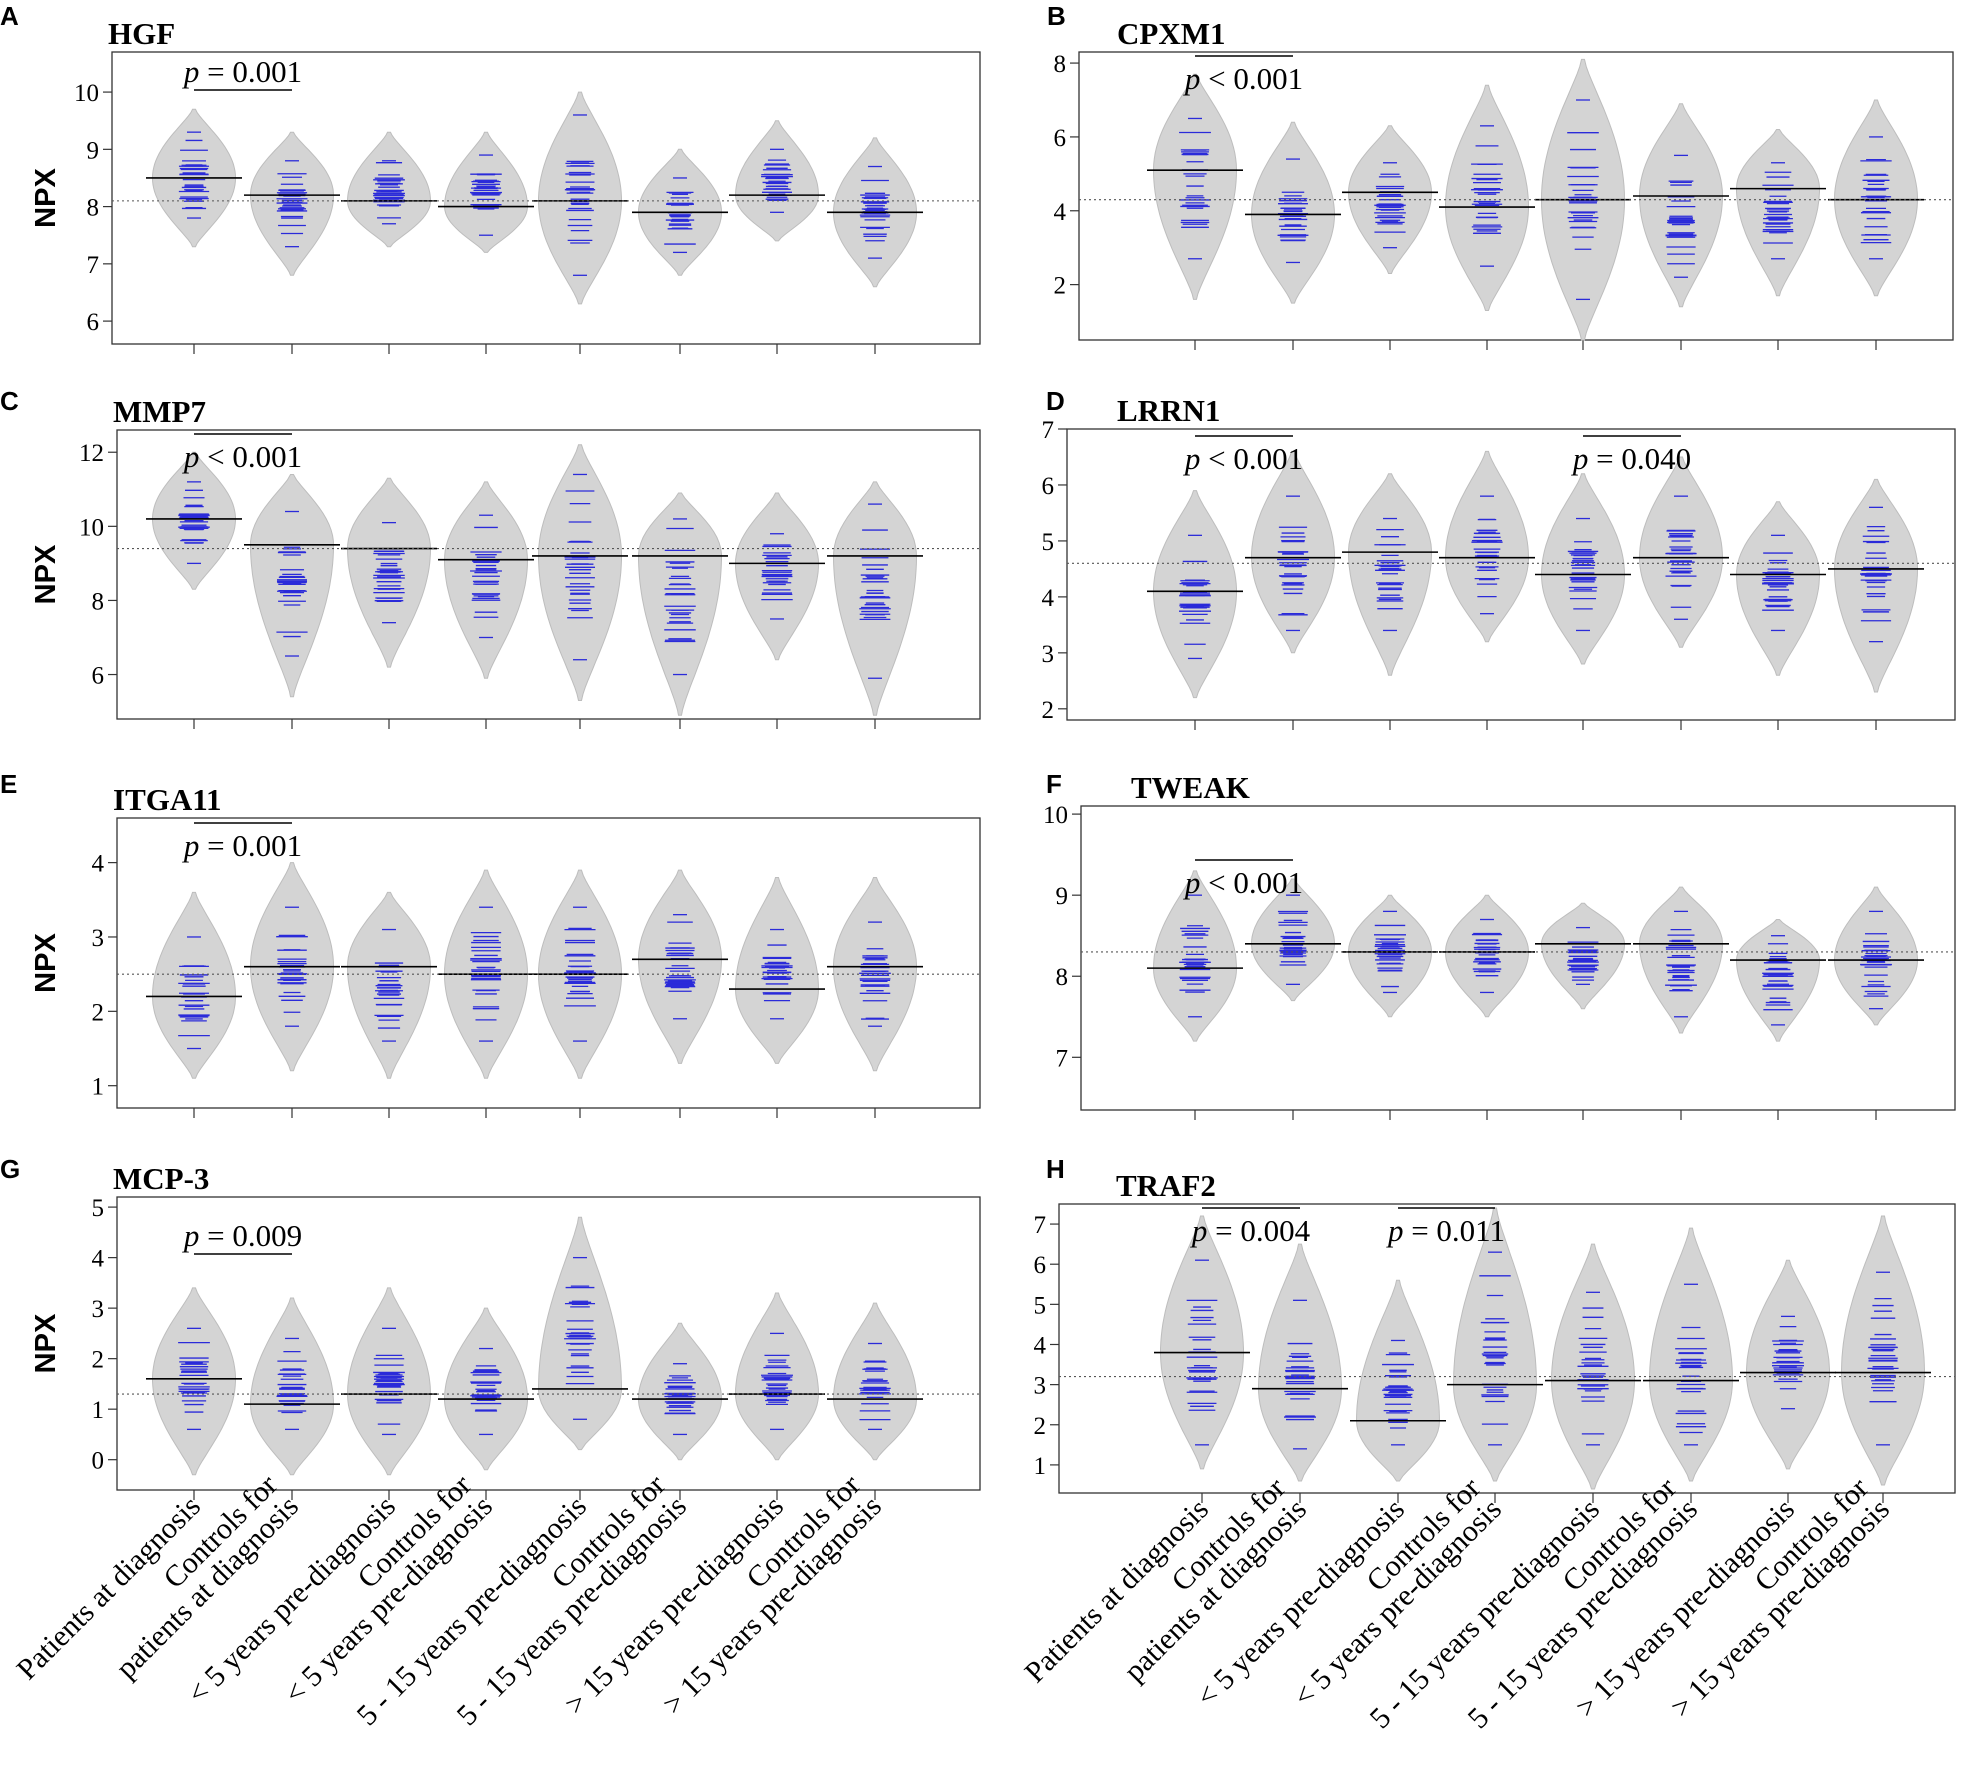  I want to click on panel-letter-h: H, so click(1055, 1169).